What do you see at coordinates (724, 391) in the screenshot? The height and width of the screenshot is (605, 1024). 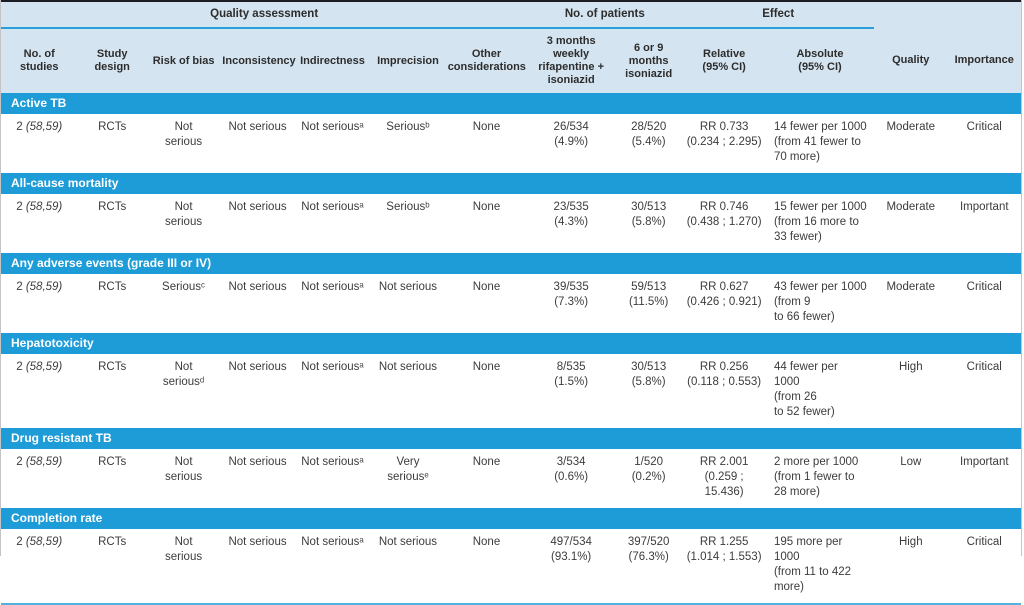 I see `cell-relative-ci: RR 0.256 (0.118 ; 0.553)` at bounding box center [724, 391].